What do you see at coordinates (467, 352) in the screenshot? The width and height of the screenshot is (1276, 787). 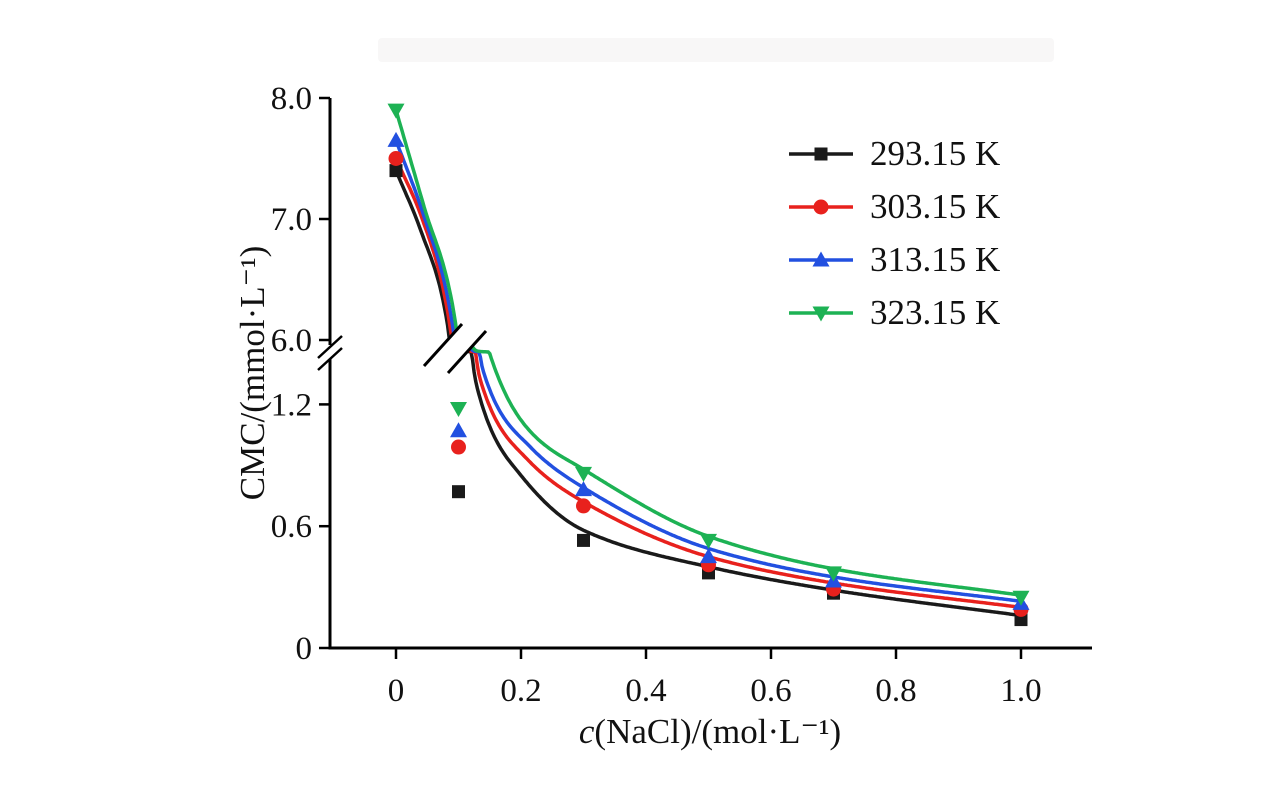 I see `break-slash-right` at bounding box center [467, 352].